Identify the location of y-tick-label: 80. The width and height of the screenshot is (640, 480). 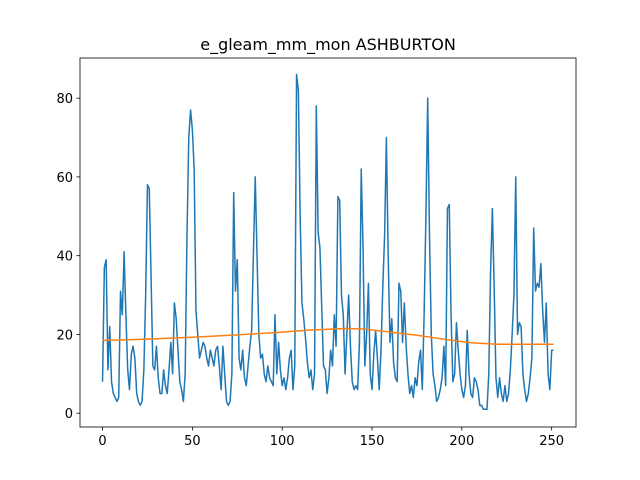
(64, 99).